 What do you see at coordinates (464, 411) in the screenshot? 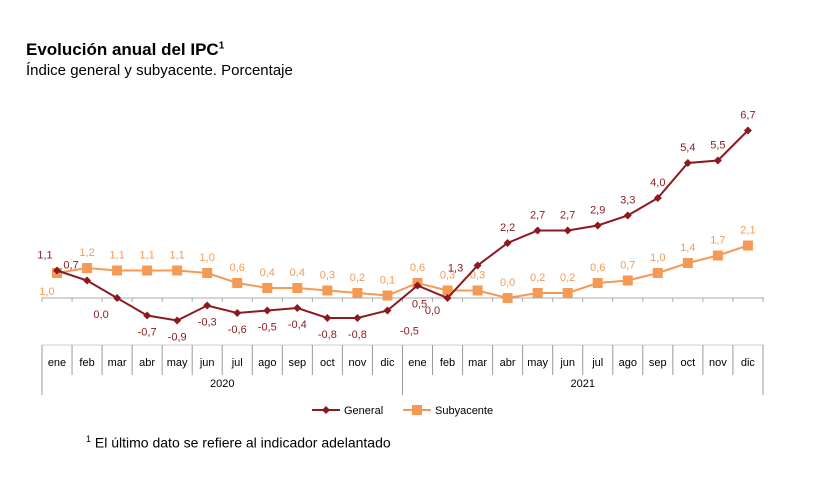
I see `legend-subyacente-label: Subyacente` at bounding box center [464, 411].